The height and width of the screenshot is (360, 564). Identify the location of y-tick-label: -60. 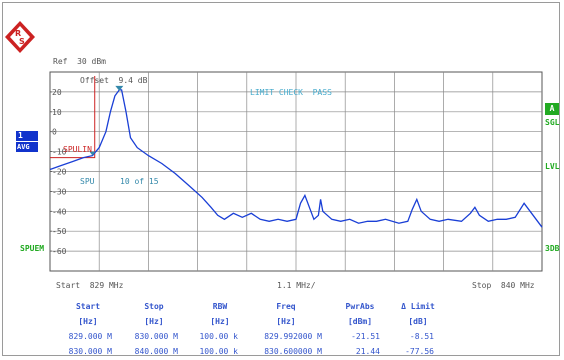
(59, 251).